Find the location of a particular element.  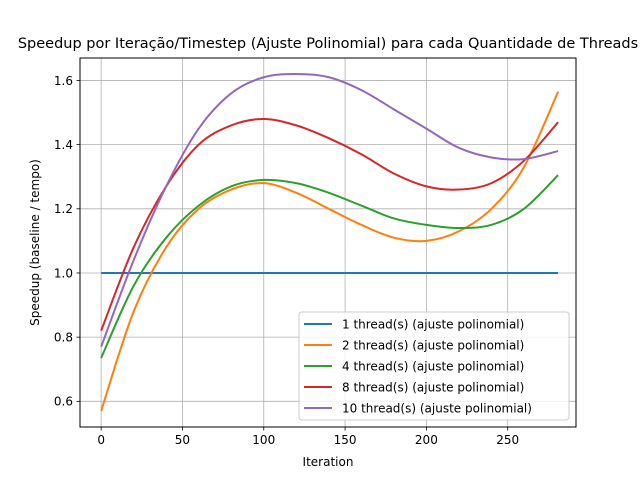

y-tick-label: 1.4 is located at coordinates (63, 145).